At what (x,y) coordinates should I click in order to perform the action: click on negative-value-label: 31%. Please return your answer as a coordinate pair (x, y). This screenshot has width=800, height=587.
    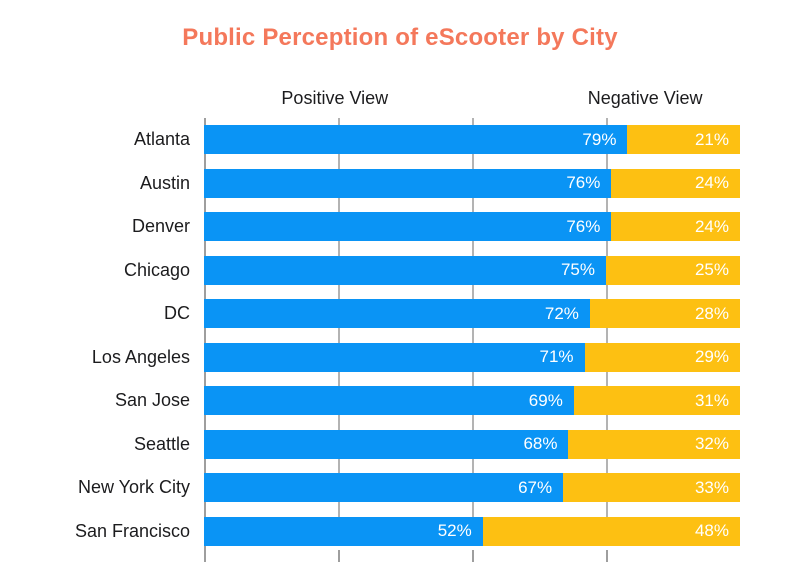
    Looking at the image, I should click on (711, 400).